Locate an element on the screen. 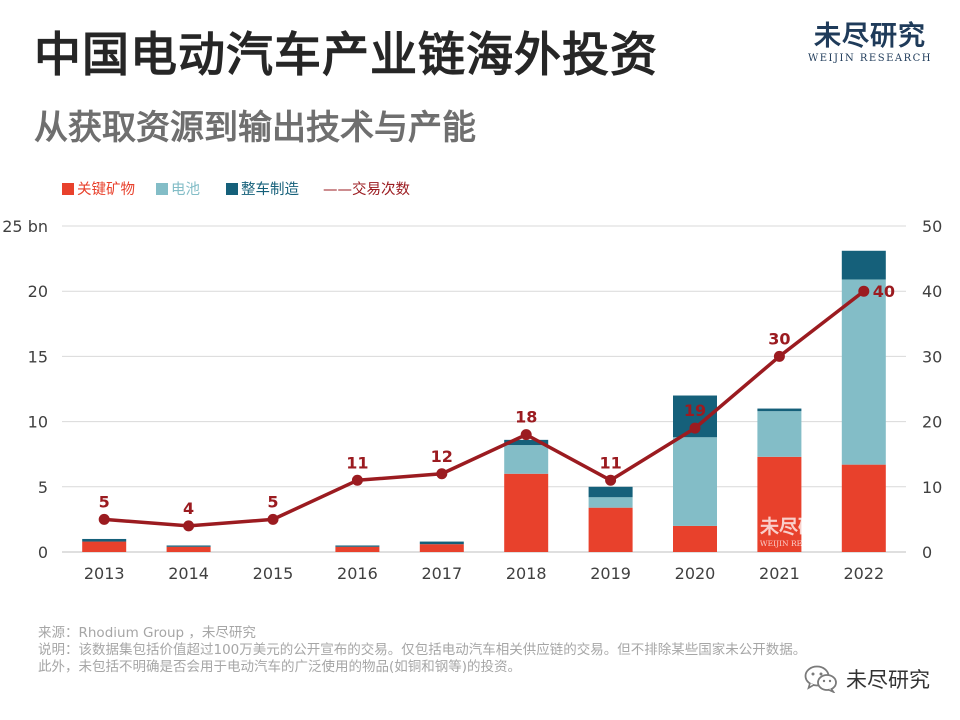 The width and height of the screenshot is (960, 720). left-tick-label: 20 is located at coordinates (38, 291).